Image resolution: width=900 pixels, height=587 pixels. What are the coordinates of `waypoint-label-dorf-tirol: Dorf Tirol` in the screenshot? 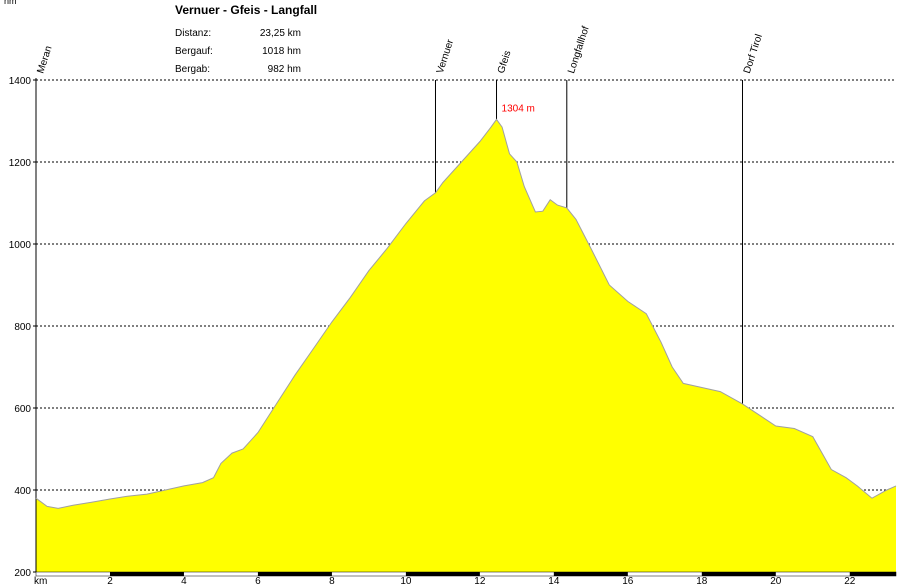 It's located at (753, 54).